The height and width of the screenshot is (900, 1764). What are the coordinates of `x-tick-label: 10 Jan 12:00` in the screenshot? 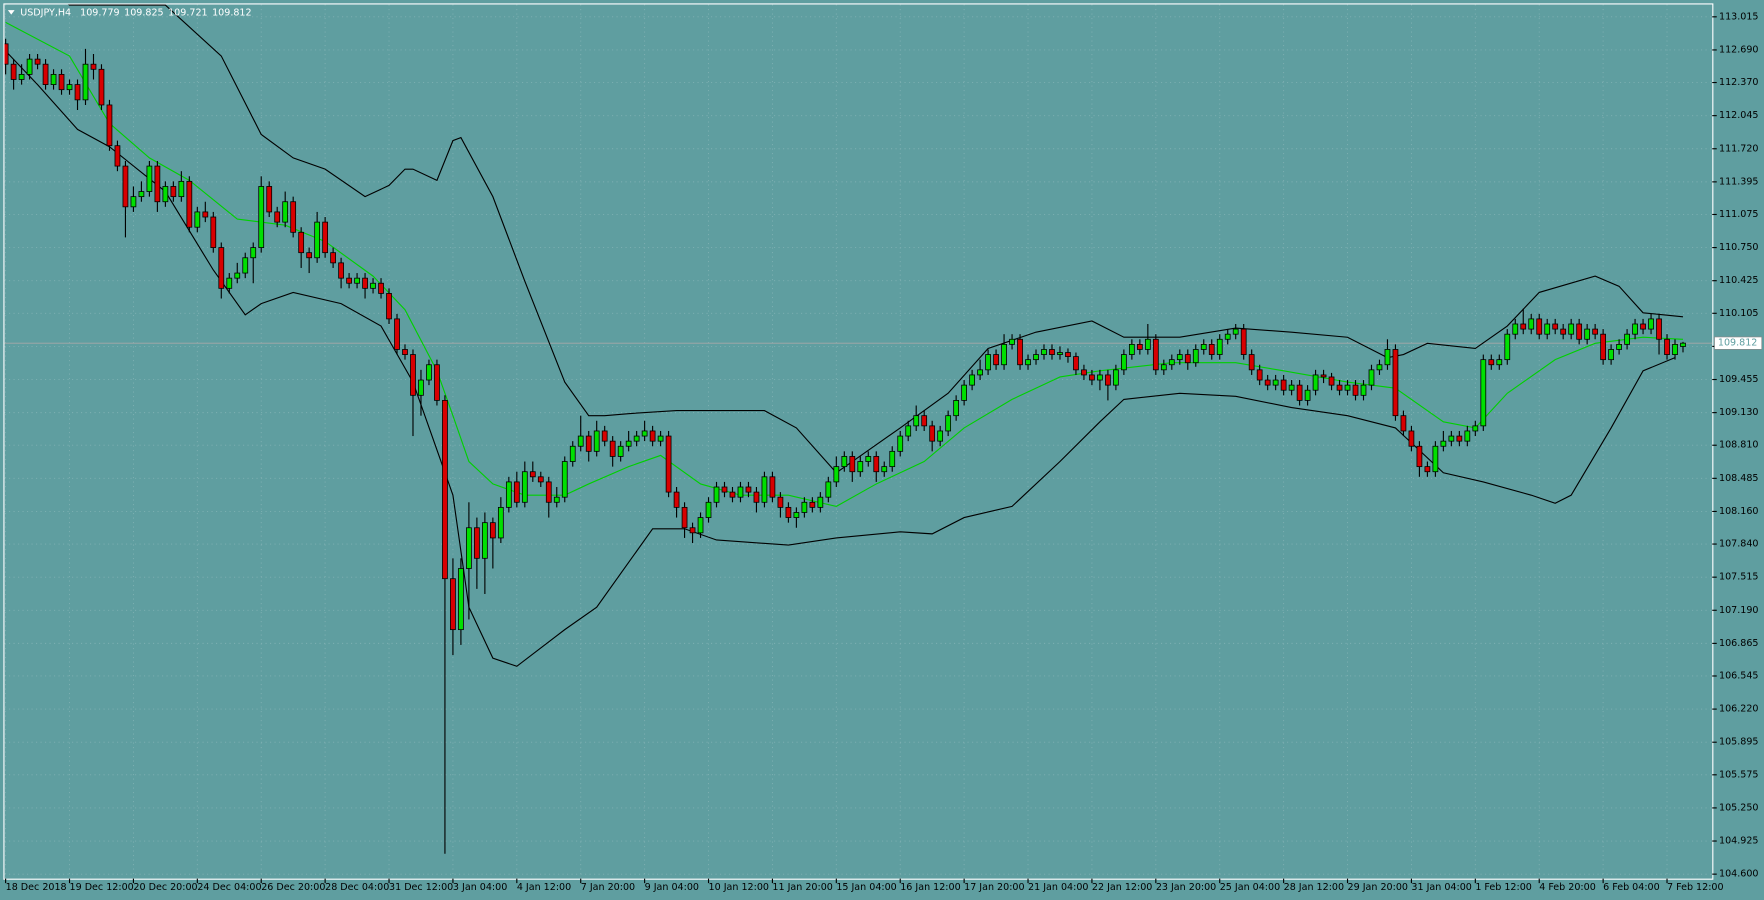 It's located at (739, 887).